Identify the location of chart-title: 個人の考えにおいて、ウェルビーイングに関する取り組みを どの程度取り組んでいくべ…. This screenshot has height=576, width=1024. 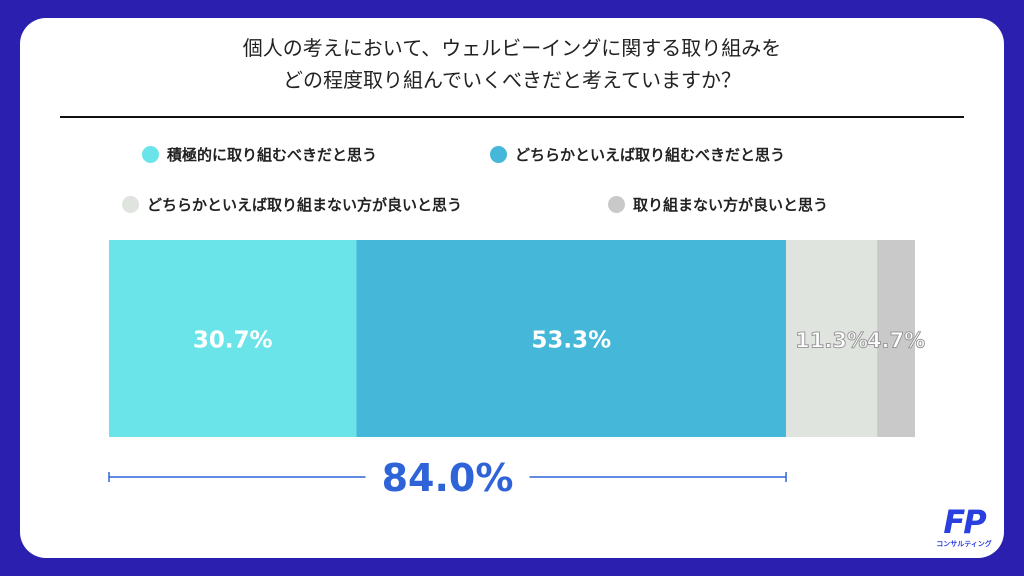
(512, 64).